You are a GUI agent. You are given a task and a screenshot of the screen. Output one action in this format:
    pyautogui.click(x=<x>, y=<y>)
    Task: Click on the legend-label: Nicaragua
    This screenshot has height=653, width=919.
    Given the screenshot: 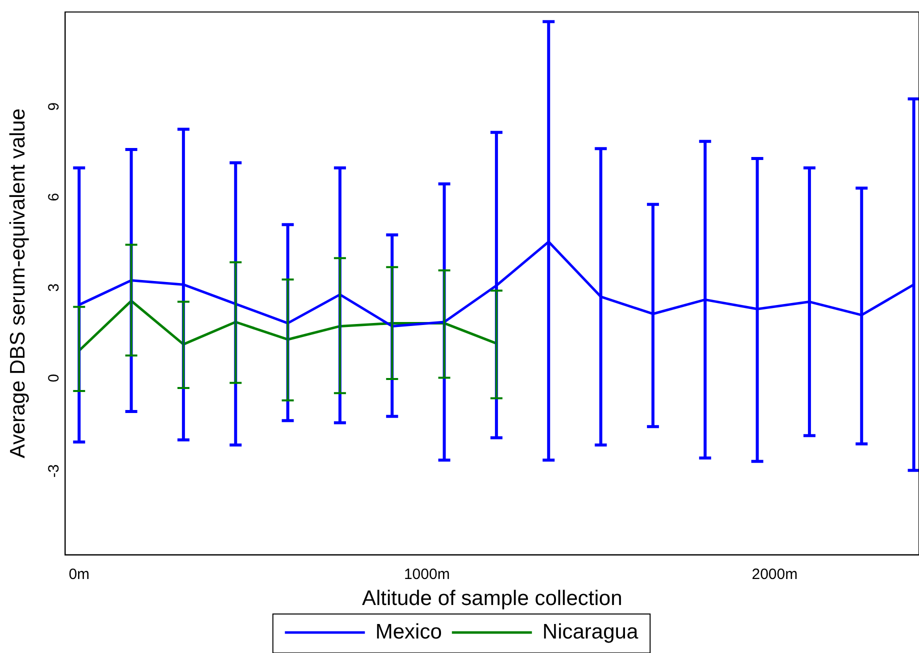 What is the action you would take?
    pyautogui.click(x=590, y=632)
    